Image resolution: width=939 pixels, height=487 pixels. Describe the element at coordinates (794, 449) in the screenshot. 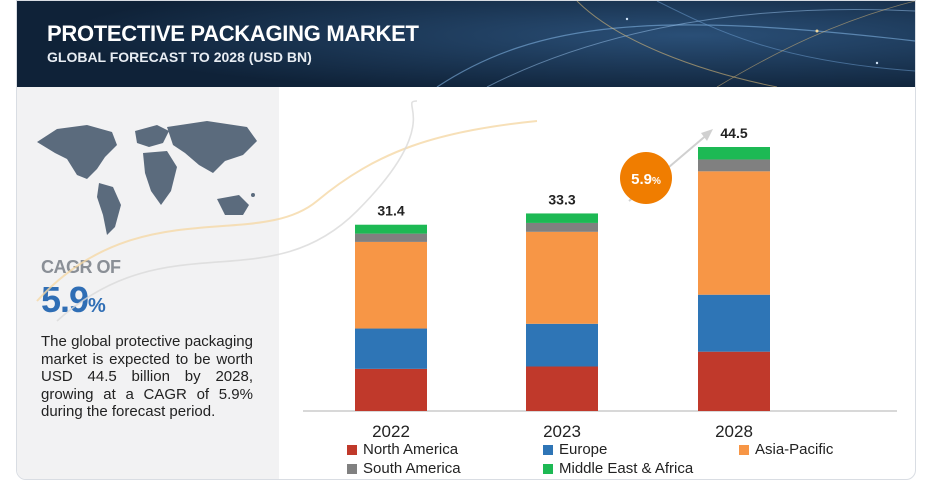

I see `legend-label: Asia-Pacific` at that location.